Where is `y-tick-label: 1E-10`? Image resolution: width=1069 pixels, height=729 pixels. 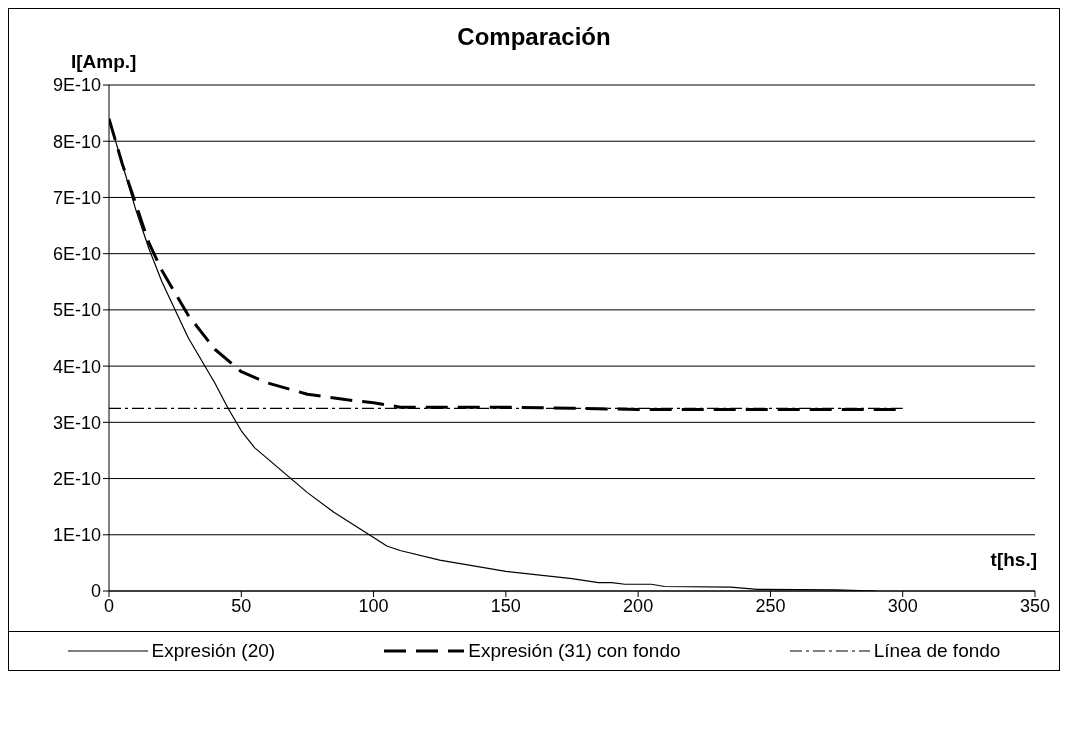 y-tick-label: 1E-10 is located at coordinates (76, 535).